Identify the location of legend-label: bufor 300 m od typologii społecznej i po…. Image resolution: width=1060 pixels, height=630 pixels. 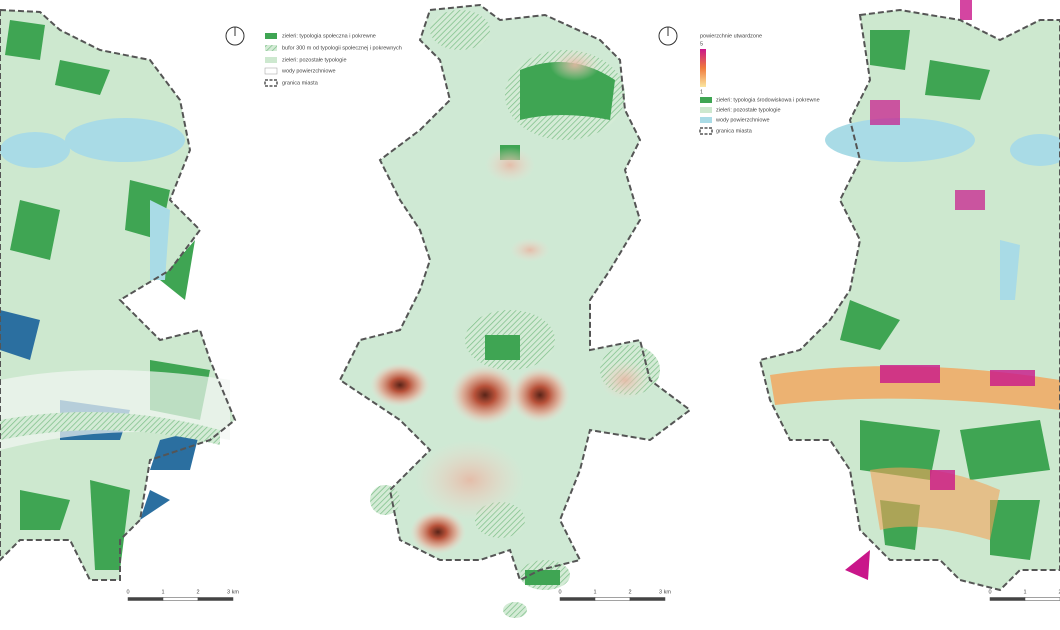
(342, 48).